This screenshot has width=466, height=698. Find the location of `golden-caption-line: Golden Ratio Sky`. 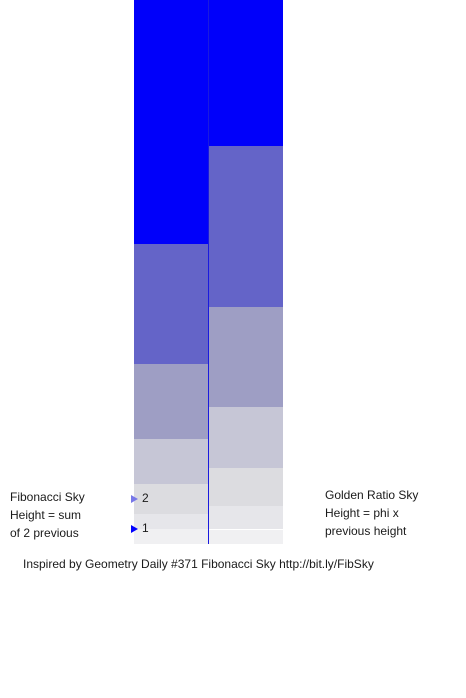

golden-caption-line: Golden Ratio Sky is located at coordinates (372, 495).